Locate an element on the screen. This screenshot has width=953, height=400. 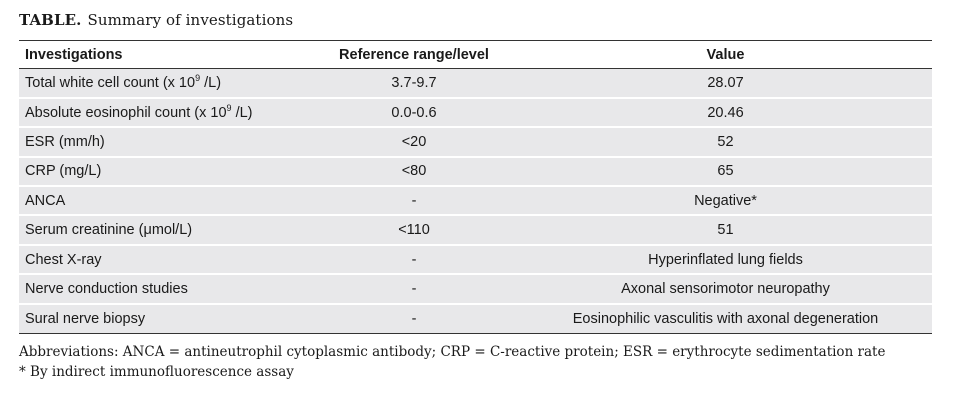
reference-range-cell: <20 is located at coordinates (414, 142).